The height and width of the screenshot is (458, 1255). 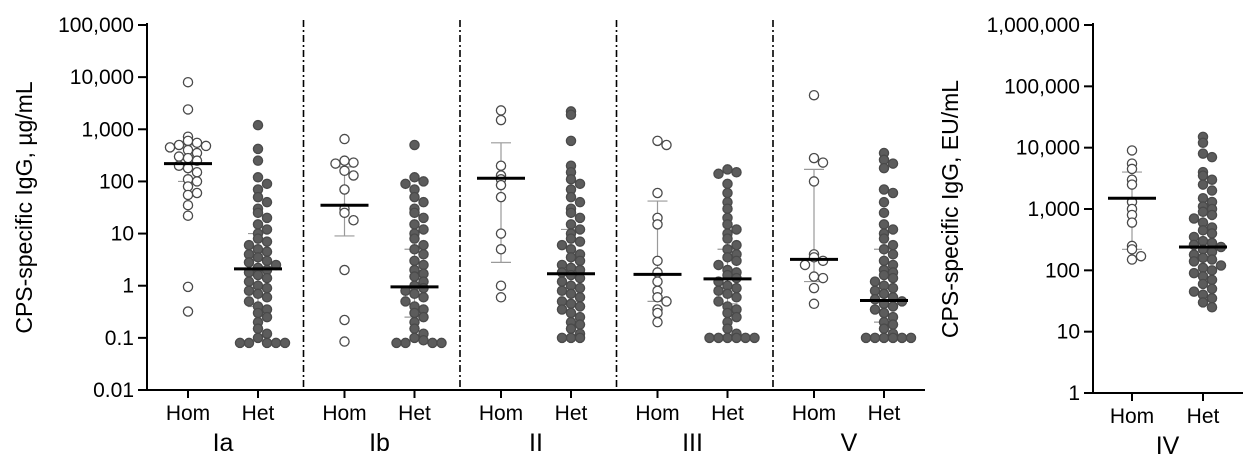 I want to click on group-label: Ib, so click(x=379, y=443).